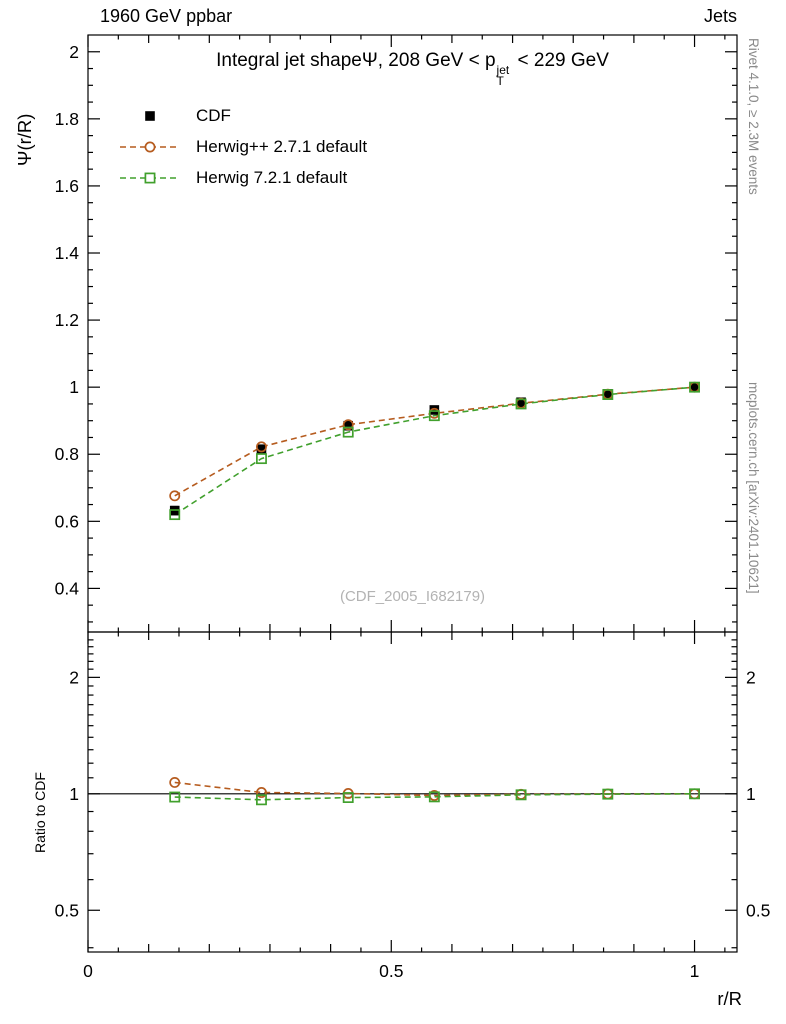  I want to click on analysis-category-label: Jets, so click(720, 16).